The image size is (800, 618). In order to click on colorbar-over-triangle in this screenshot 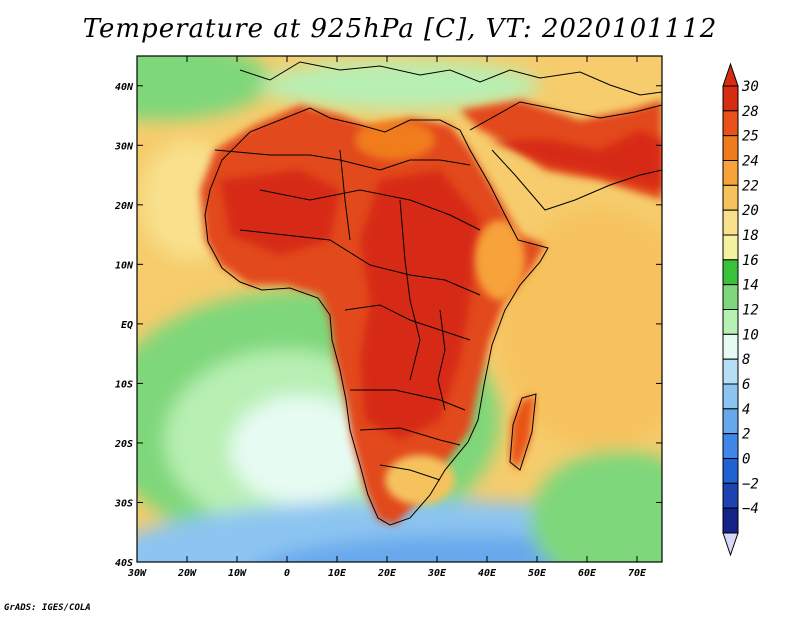, I will do `click(730, 74)`.